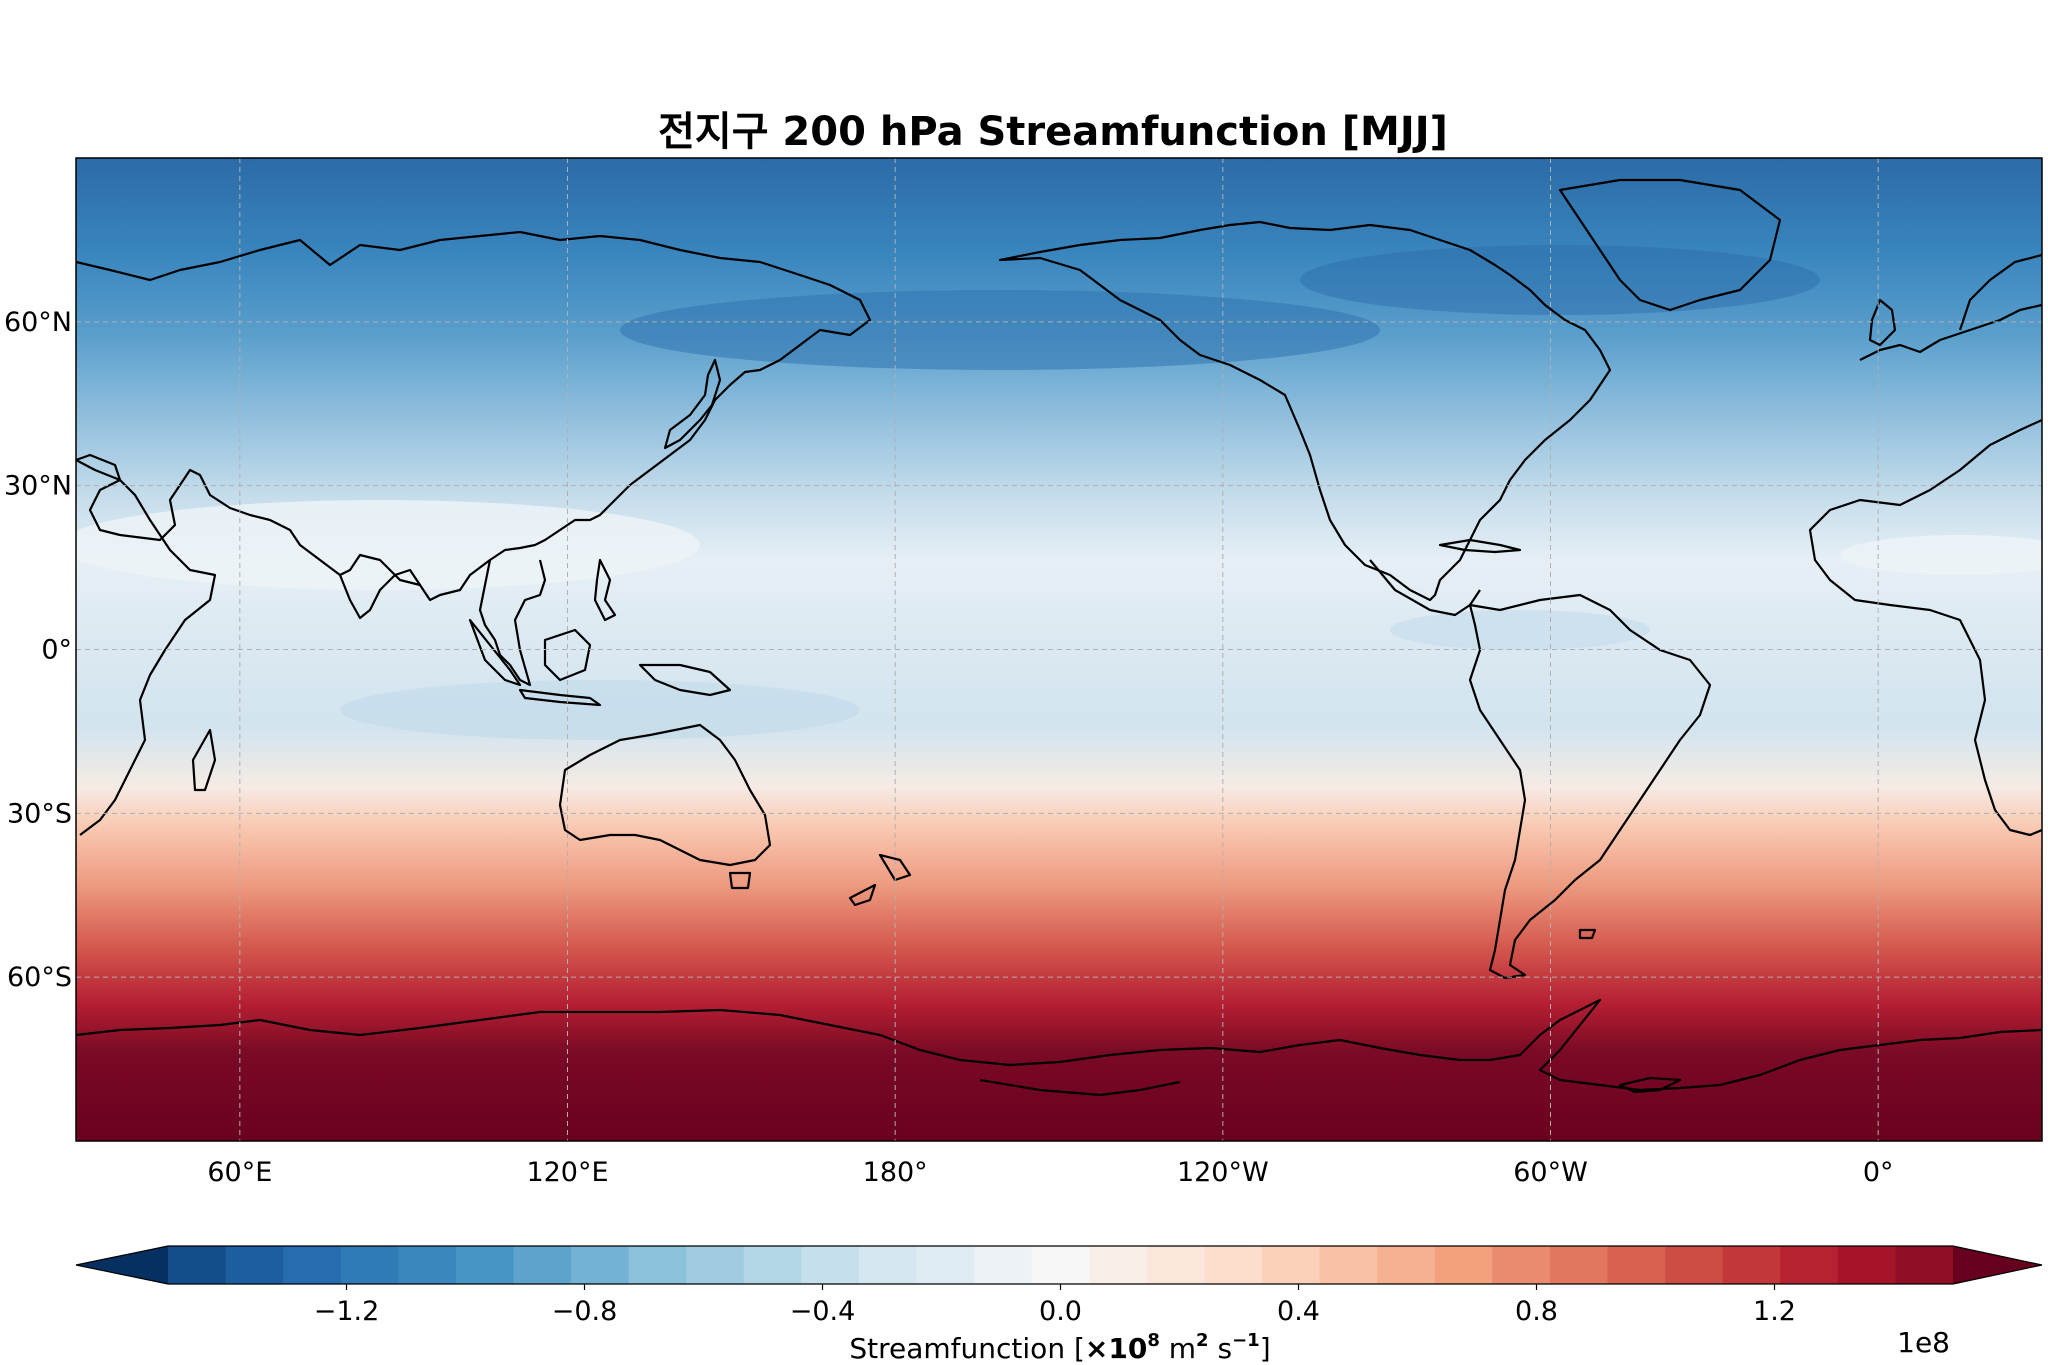 This screenshot has height=1365, width=2048. Describe the element at coordinates (512, 623) in the screenshot. I see `coast-indochina` at that location.